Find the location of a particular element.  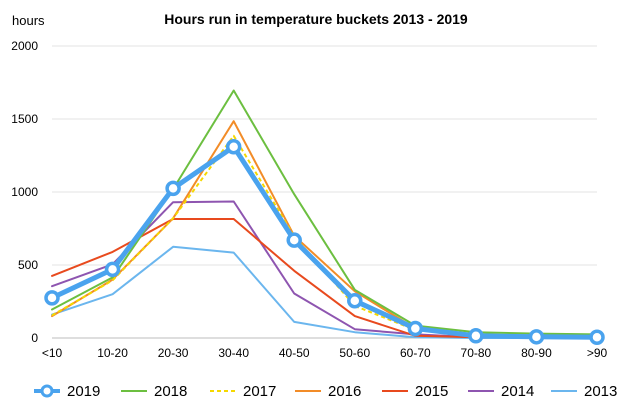

y-tick-label: 2000 is located at coordinates (24, 46).